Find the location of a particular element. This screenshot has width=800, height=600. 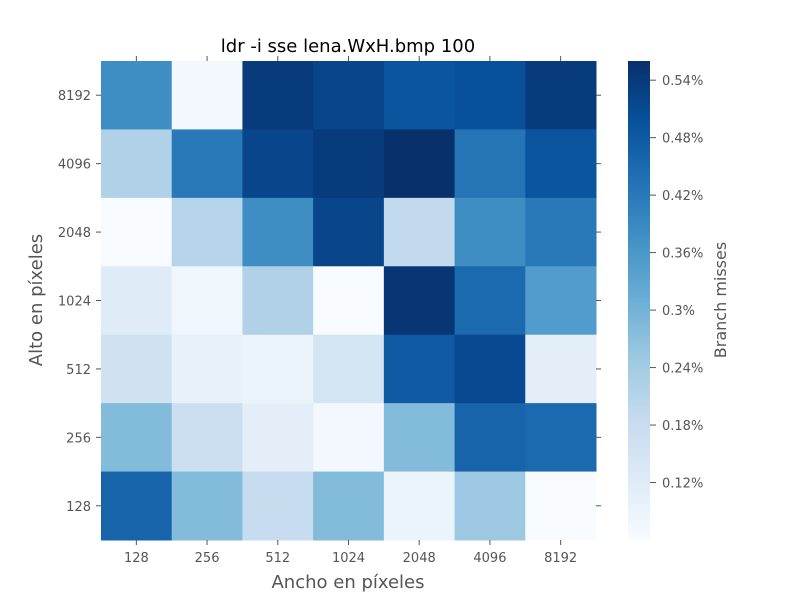

y-tick-label: 512 is located at coordinates (78, 370).